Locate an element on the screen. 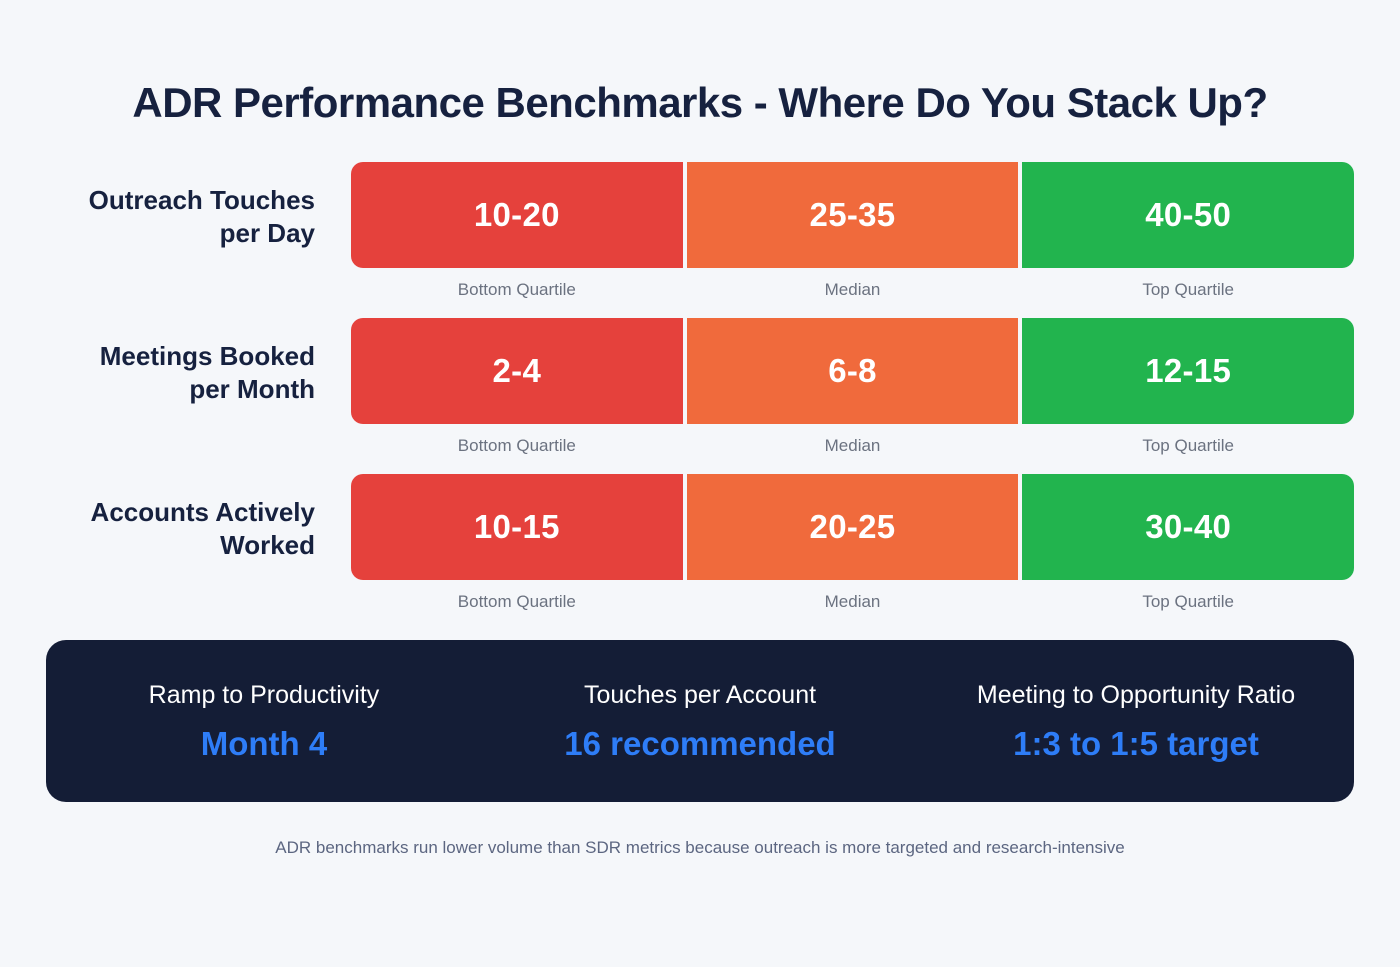  segment-median: 20-25 Median is located at coordinates (852, 545).